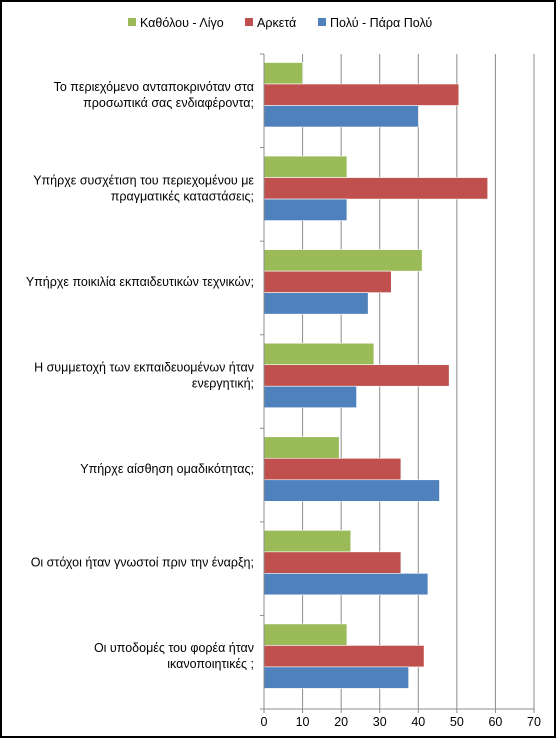  What do you see at coordinates (418, 722) in the screenshot?
I see `x-tick-label: 40` at bounding box center [418, 722].